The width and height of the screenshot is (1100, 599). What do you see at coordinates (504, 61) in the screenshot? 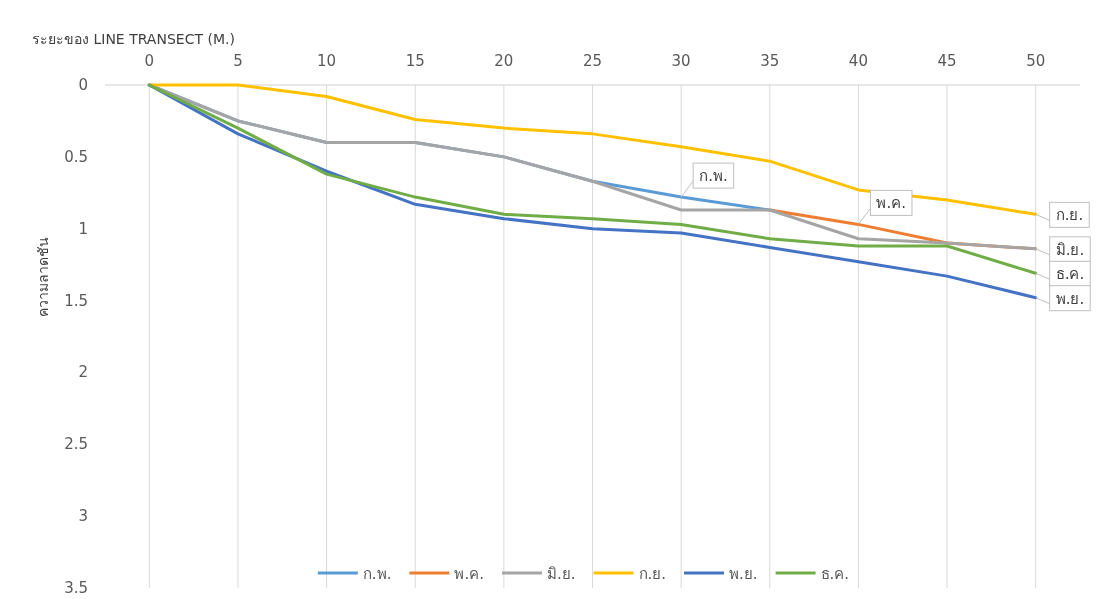
I see `x-tick-label: 20` at bounding box center [504, 61].